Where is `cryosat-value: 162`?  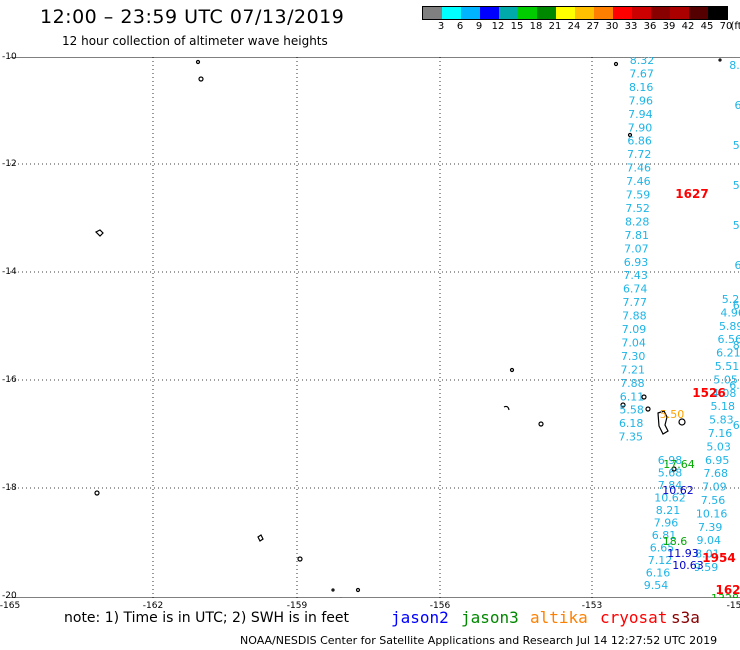 cryosat-value: 162 is located at coordinates (727, 590).